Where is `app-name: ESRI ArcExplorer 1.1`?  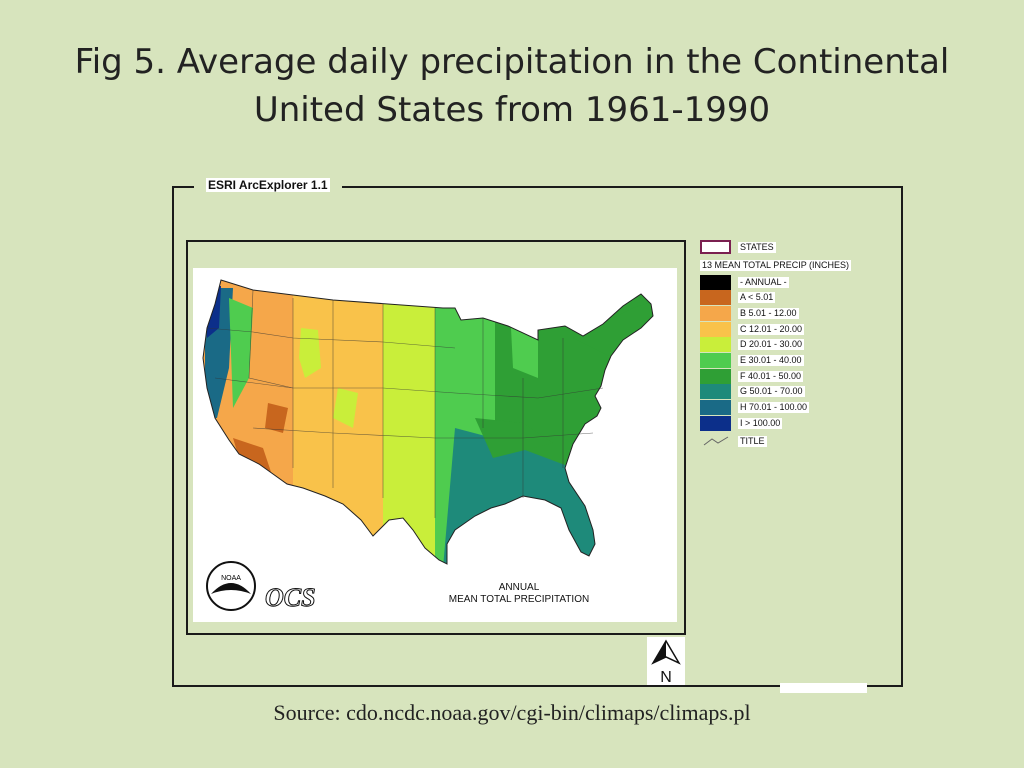 app-name: ESRI ArcExplorer 1.1 is located at coordinates (268, 185).